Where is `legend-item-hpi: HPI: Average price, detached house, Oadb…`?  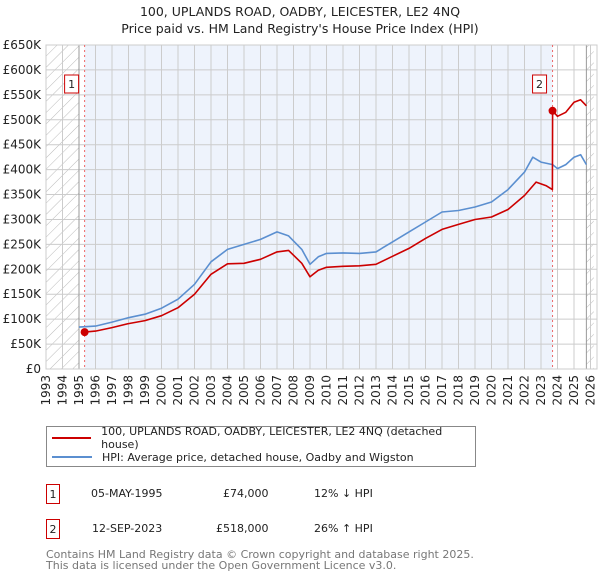
legend-item-hpi: HPI: Average price, detached house, Oadb… is located at coordinates (233, 457).